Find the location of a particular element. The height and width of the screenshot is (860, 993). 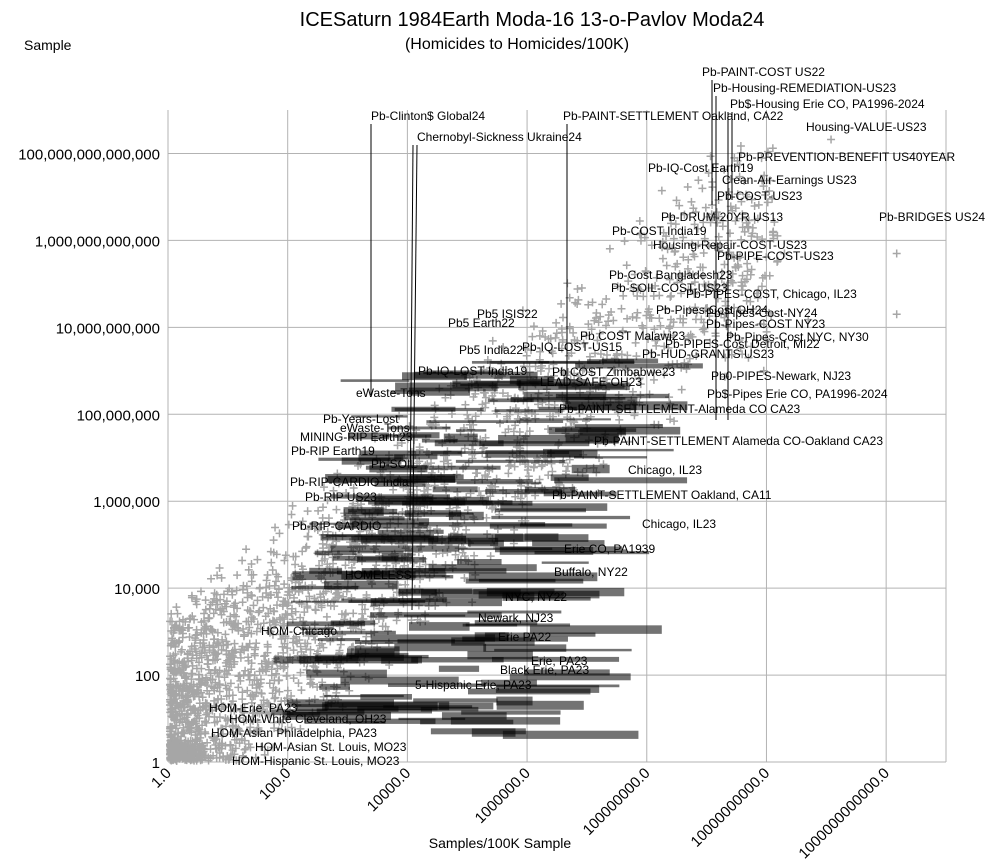

x-tick-label: 10000.0 is located at coordinates (389, 790).